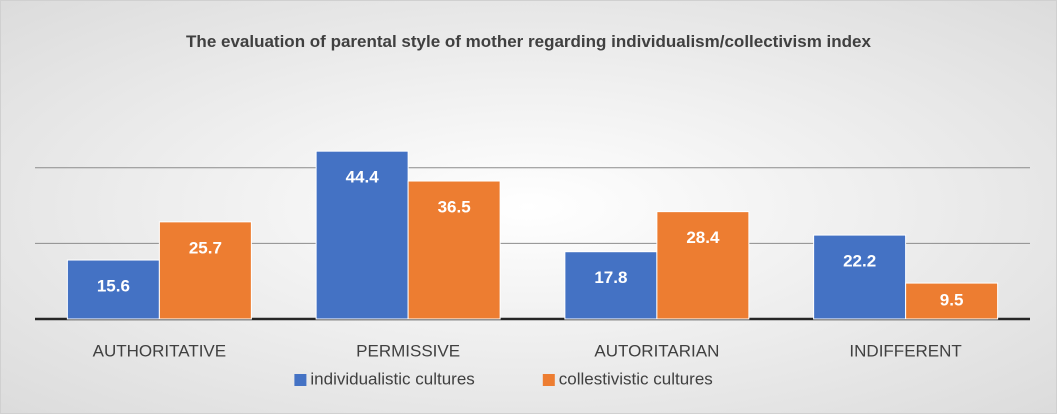  What do you see at coordinates (363, 177) in the screenshot?
I see `data-label: 44.4` at bounding box center [363, 177].